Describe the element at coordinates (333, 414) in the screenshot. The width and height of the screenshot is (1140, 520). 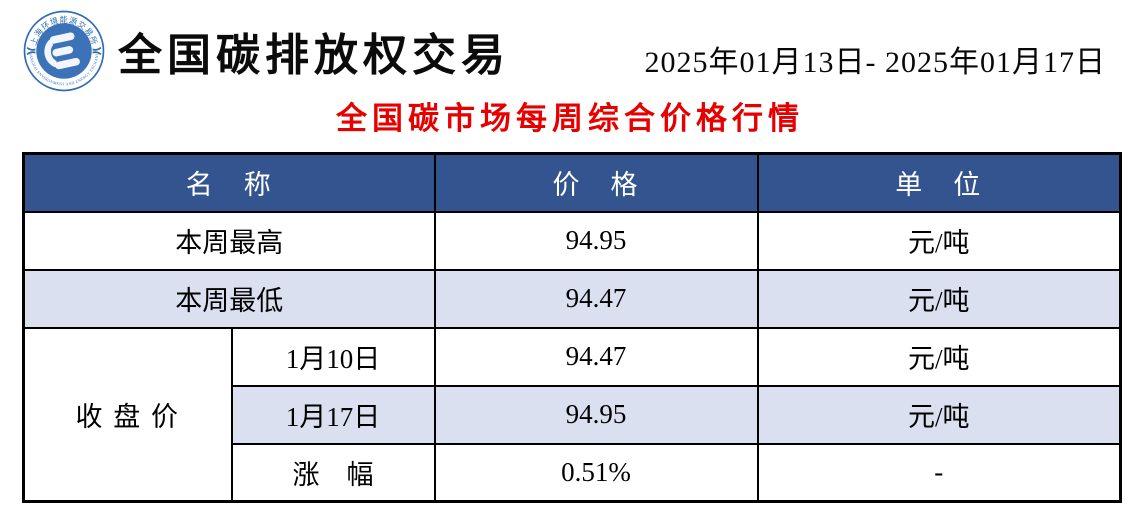
I see `cell-name: 1月17日` at that location.